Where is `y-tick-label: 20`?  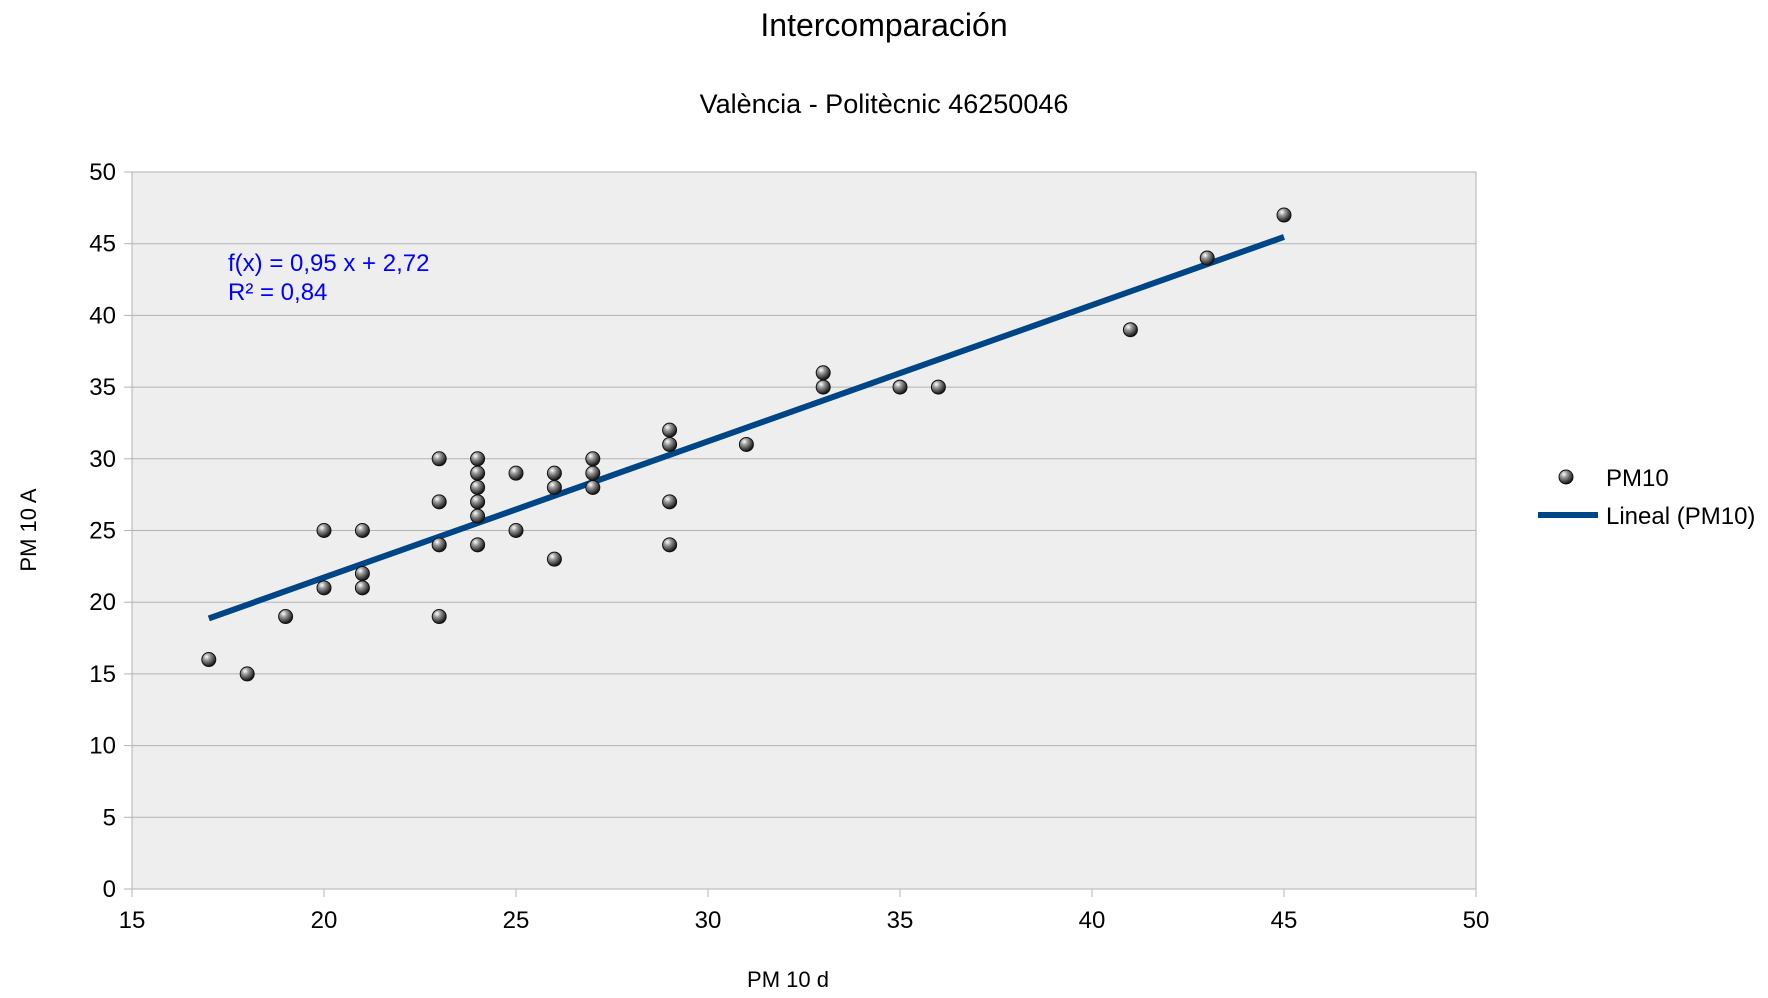
y-tick-label: 20 is located at coordinates (102, 602).